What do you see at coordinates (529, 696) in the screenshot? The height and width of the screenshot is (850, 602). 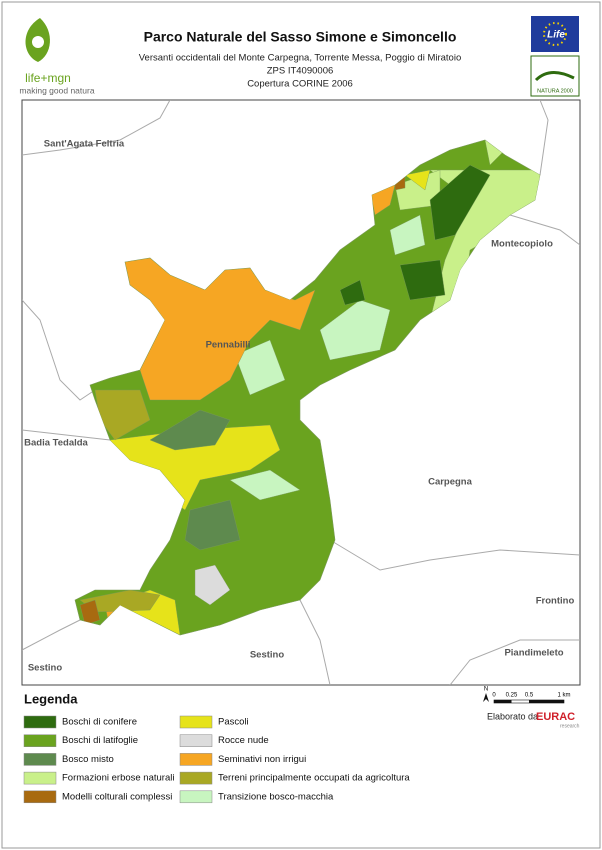 I see `scale-label: 0.5` at bounding box center [529, 696].